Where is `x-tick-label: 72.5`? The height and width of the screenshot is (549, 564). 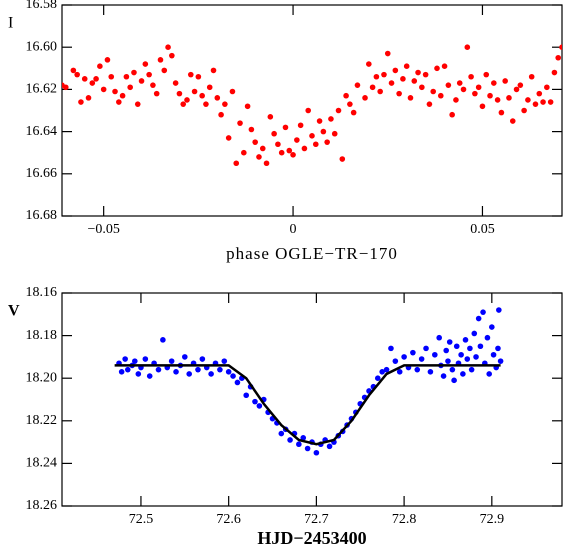 x-tick-label: 72.5 is located at coordinates (141, 519).